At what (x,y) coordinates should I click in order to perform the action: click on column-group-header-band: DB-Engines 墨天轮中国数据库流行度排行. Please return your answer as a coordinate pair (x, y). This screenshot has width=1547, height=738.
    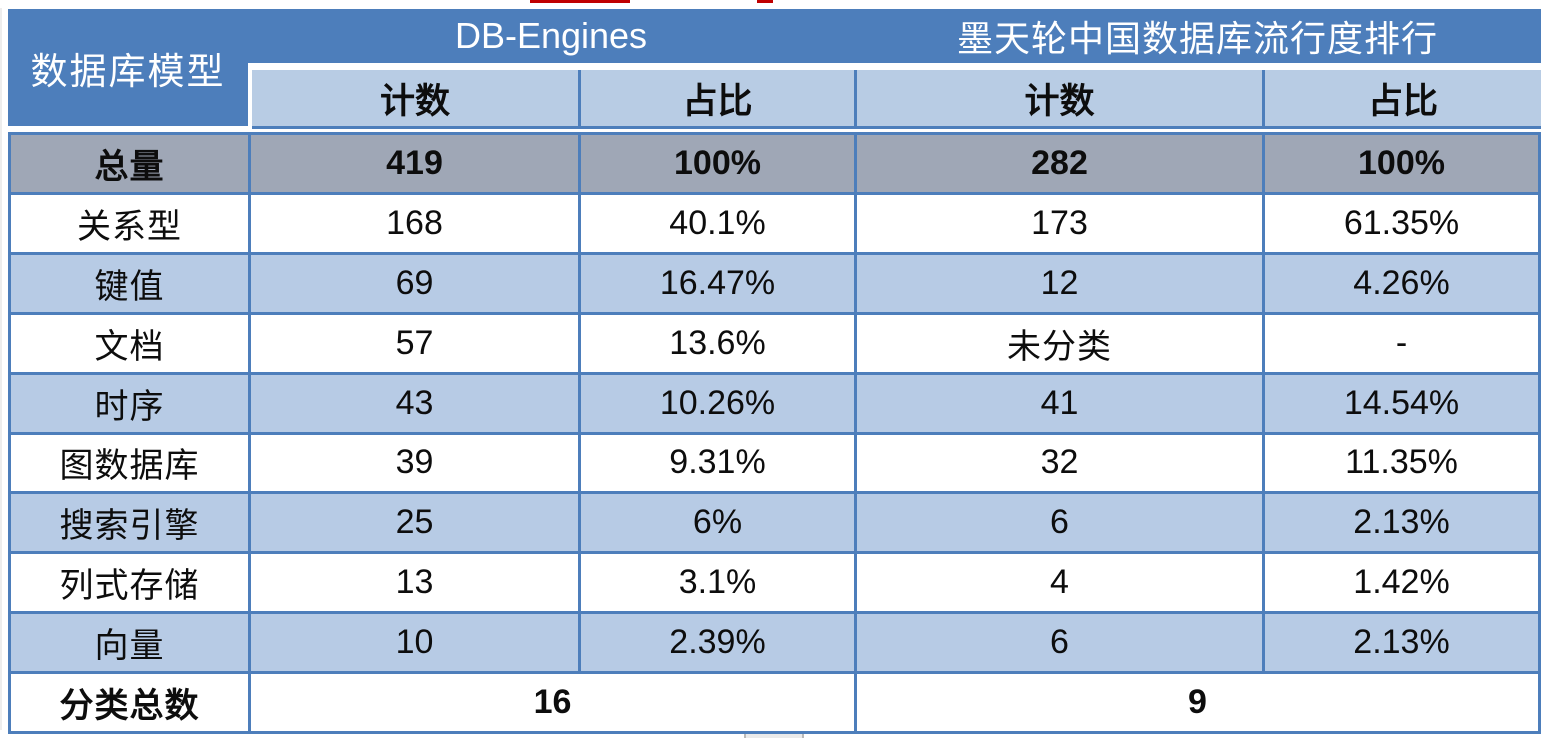
    Looking at the image, I should click on (894, 36).